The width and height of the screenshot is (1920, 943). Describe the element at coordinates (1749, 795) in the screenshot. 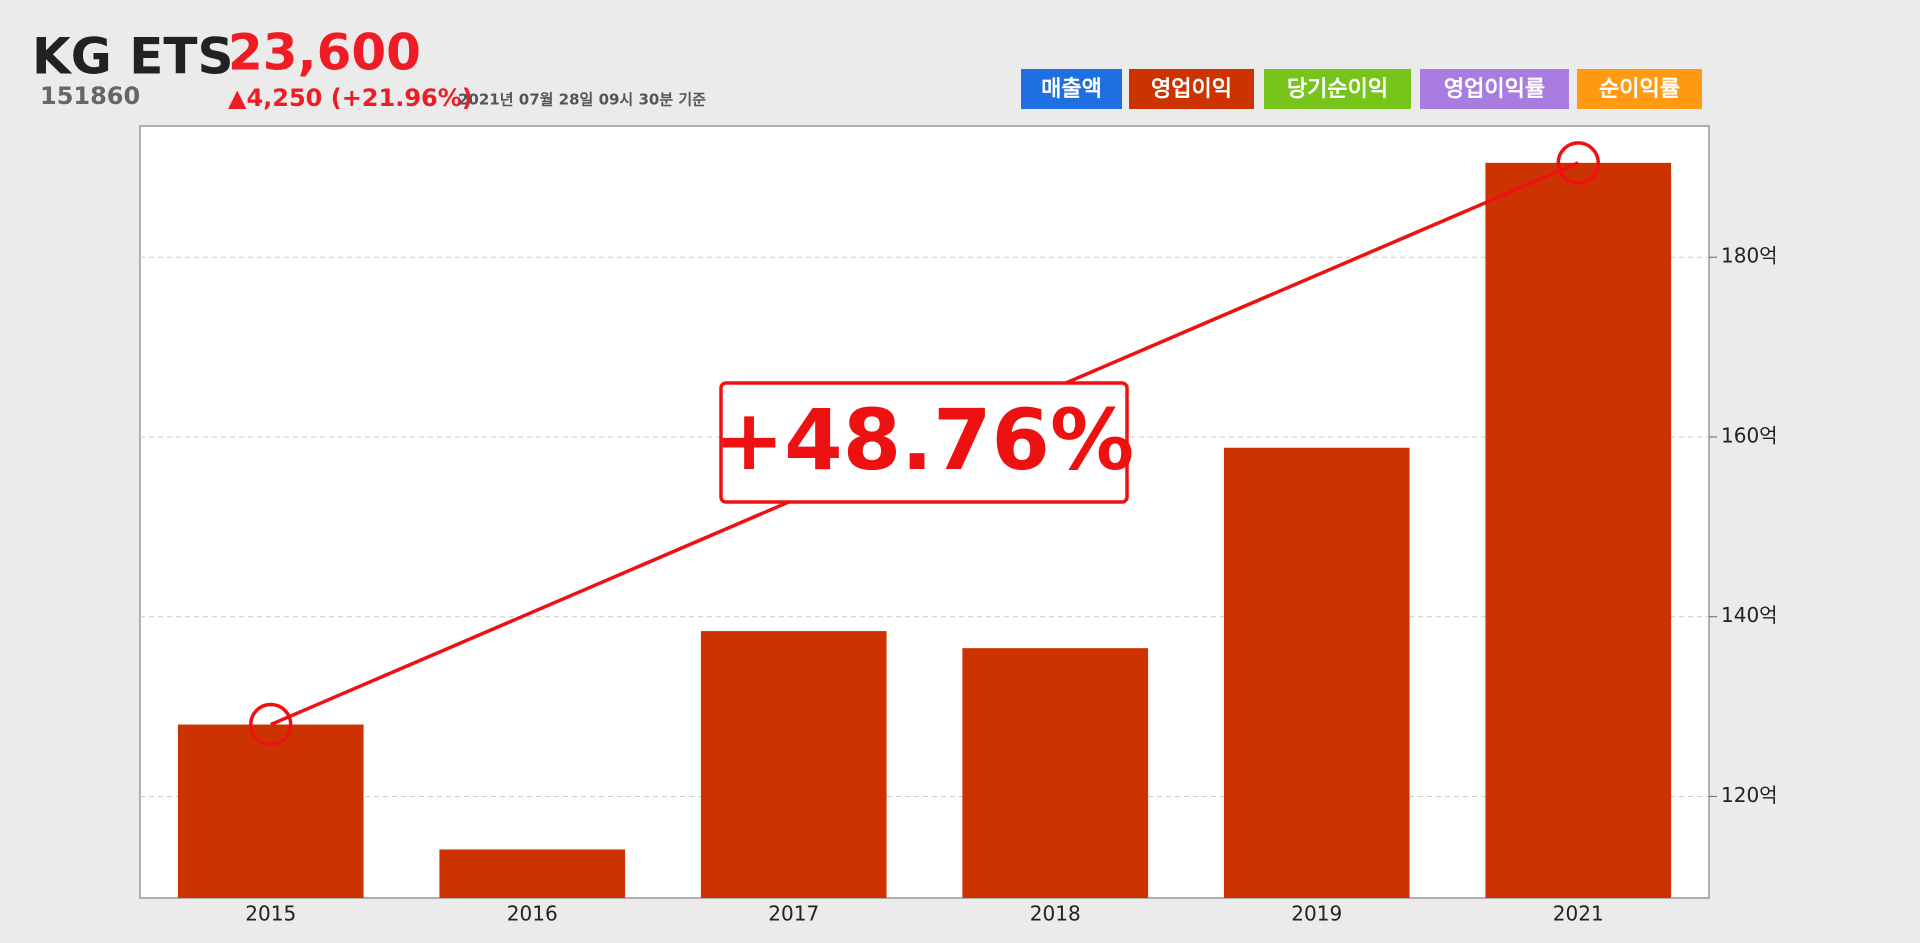

I see `y-tick-label: 120억` at that location.